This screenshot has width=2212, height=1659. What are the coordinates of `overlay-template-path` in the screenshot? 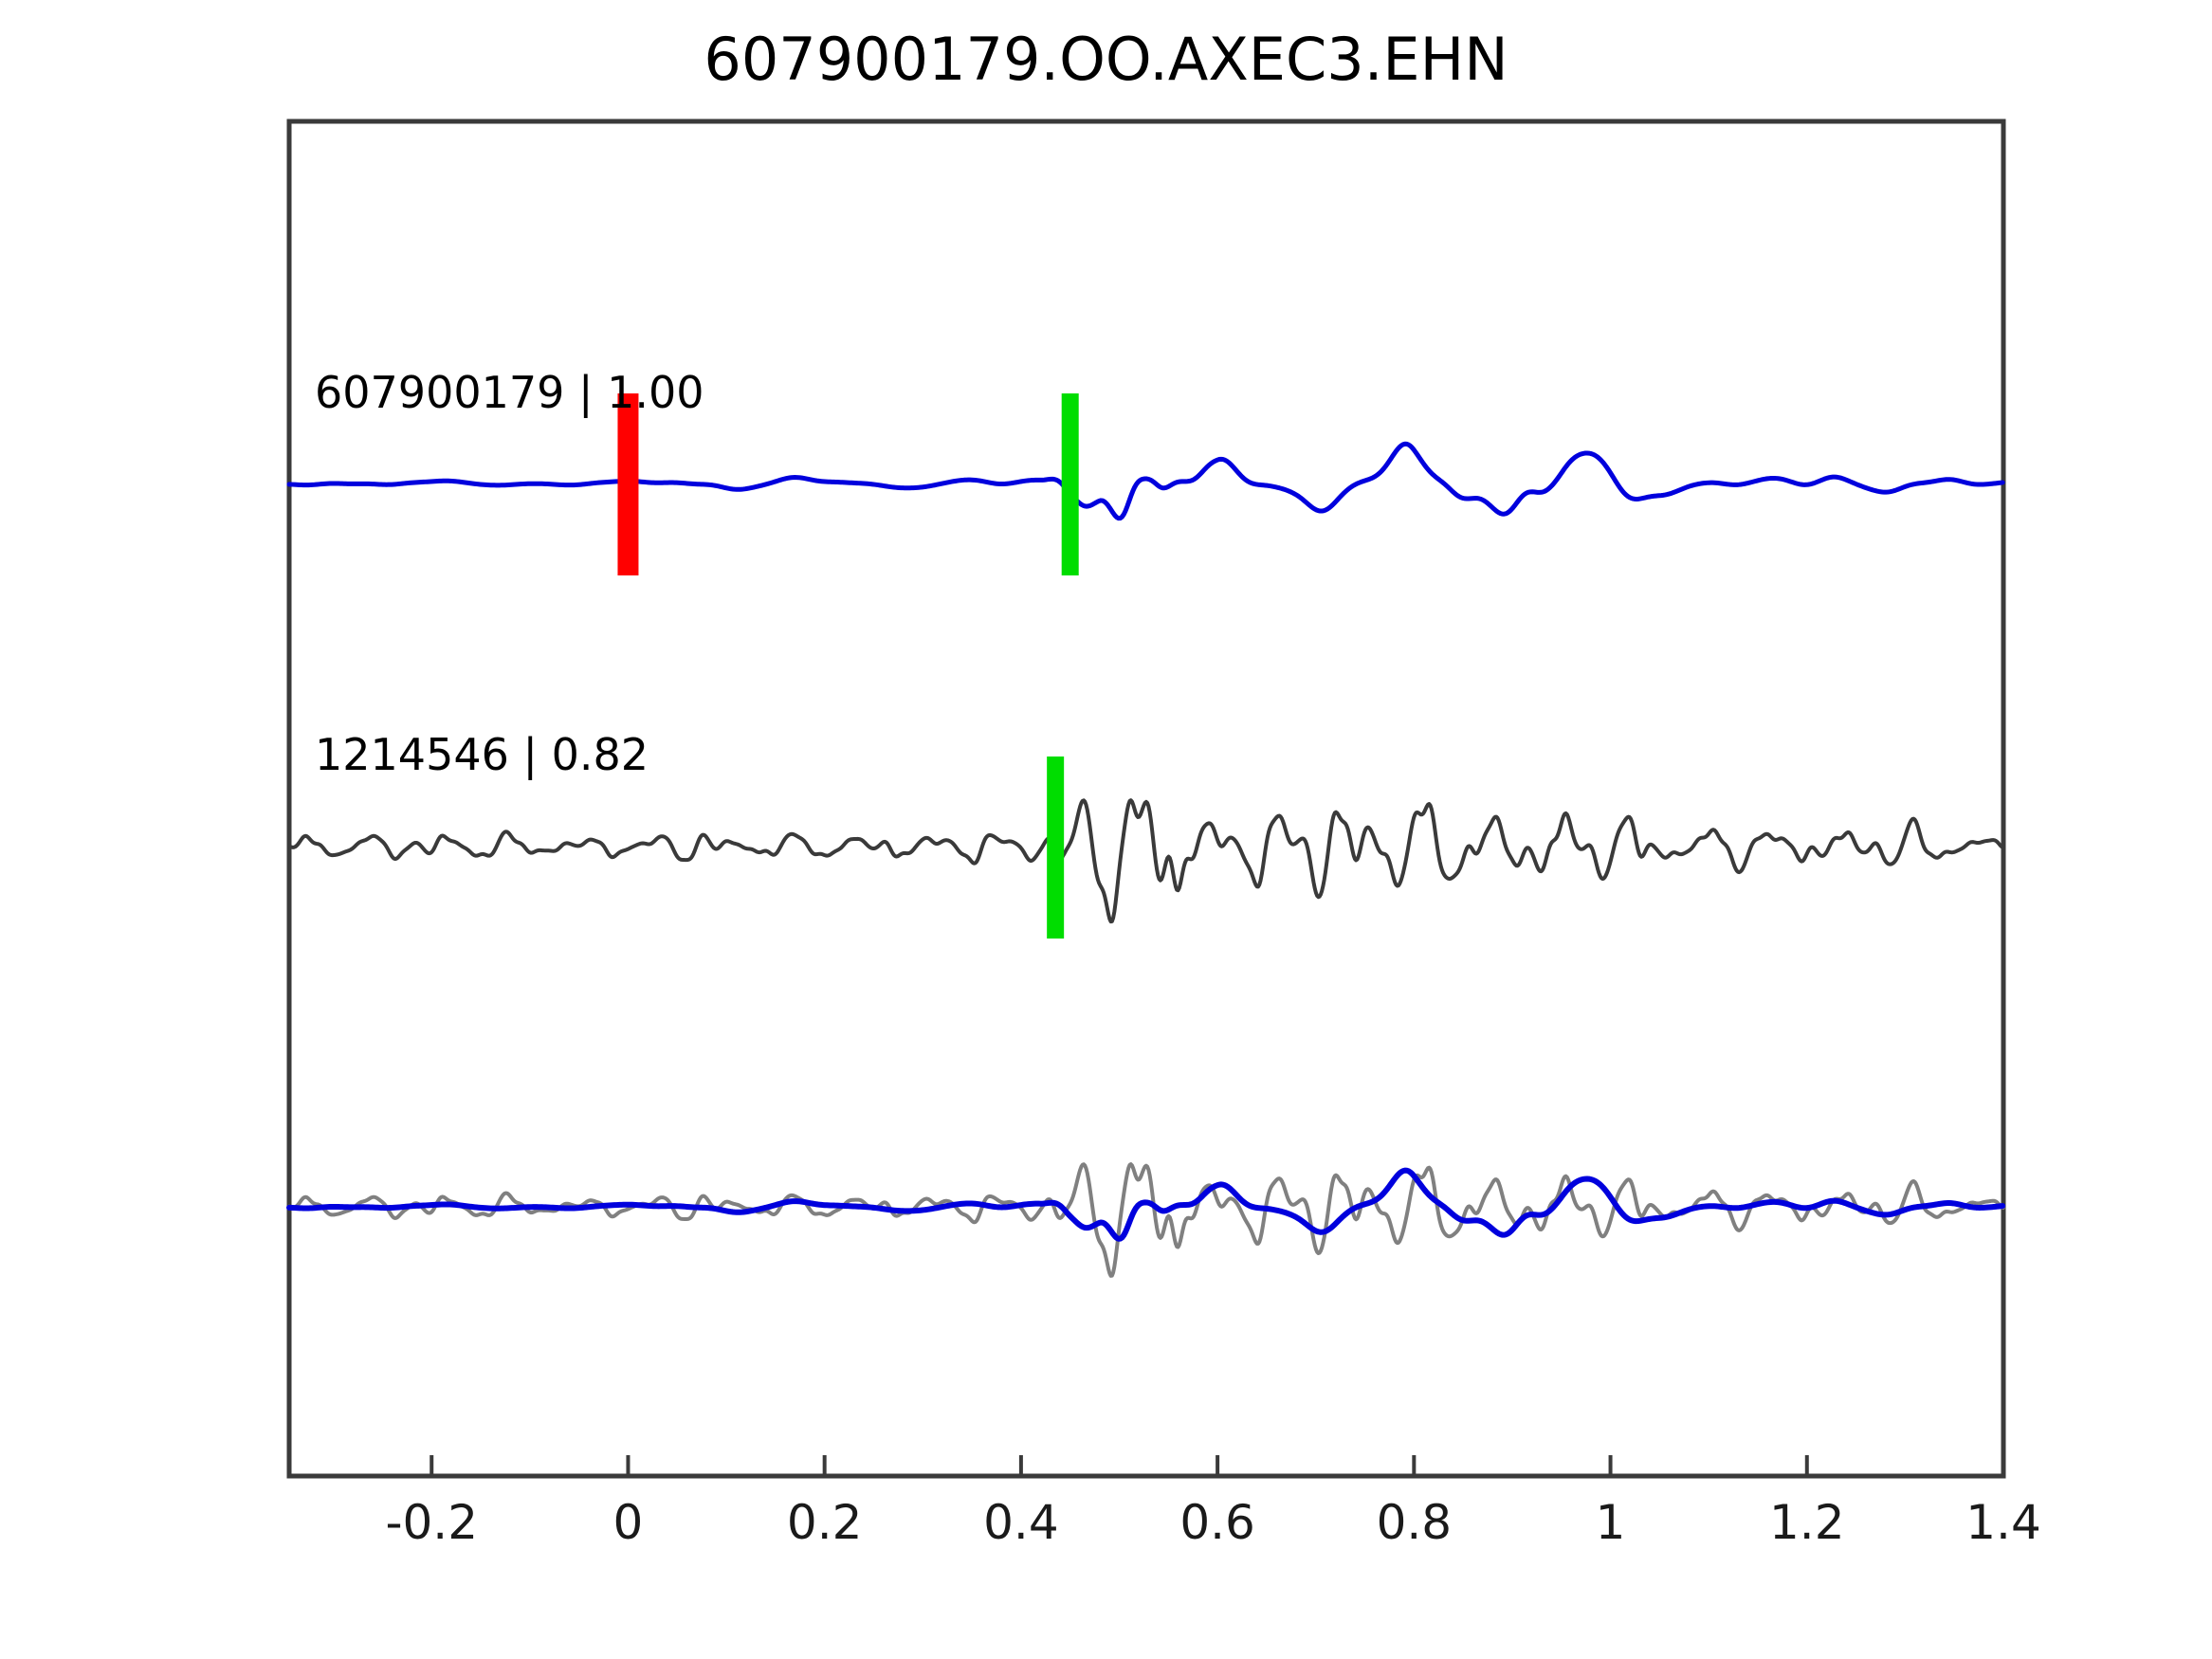 It's located at (1146, 1204).